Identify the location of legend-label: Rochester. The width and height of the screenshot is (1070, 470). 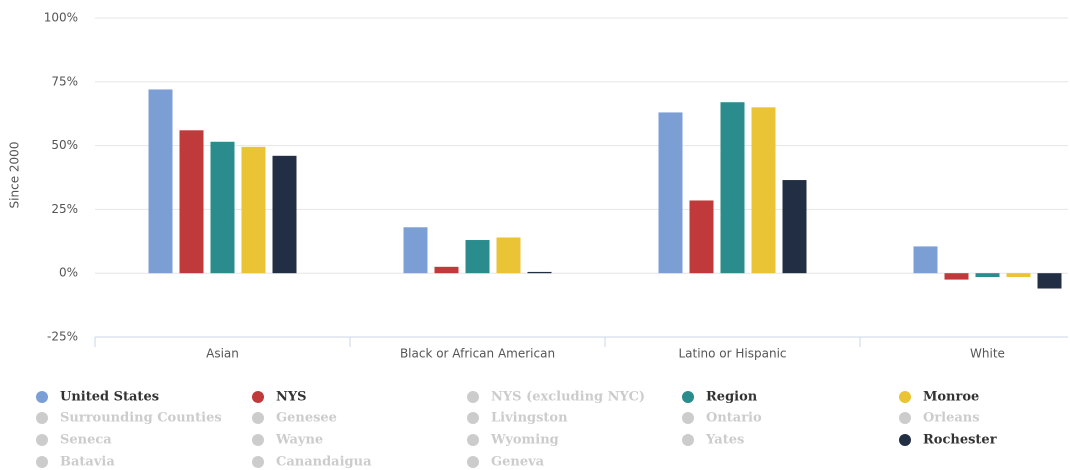
(960, 440).